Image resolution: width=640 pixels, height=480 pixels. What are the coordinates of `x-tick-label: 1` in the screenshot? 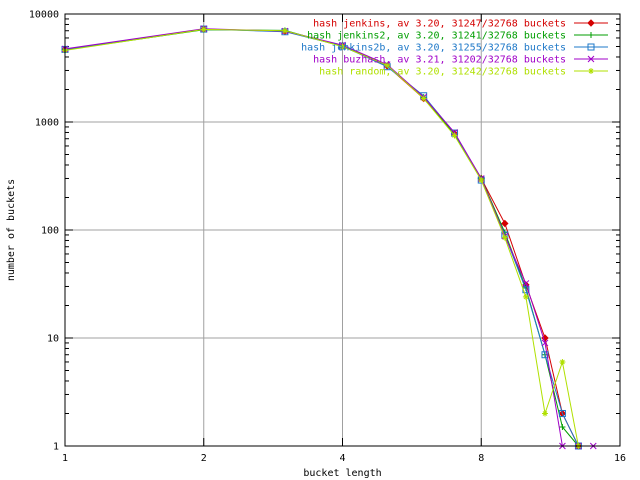 It's located at (65, 458).